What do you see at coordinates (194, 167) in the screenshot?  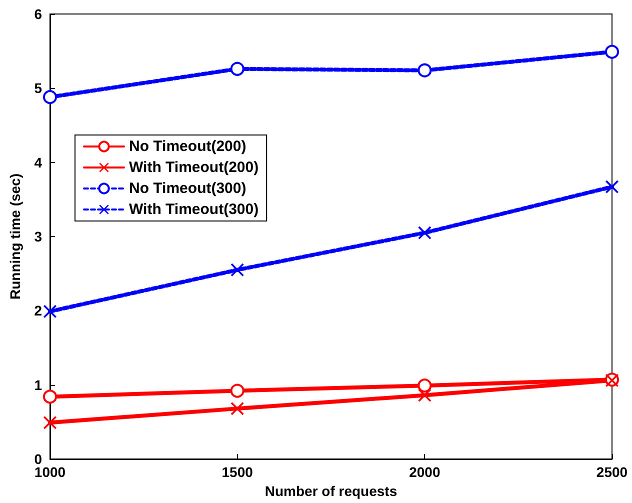 I see `legend-label: With Timeout(200)` at bounding box center [194, 167].